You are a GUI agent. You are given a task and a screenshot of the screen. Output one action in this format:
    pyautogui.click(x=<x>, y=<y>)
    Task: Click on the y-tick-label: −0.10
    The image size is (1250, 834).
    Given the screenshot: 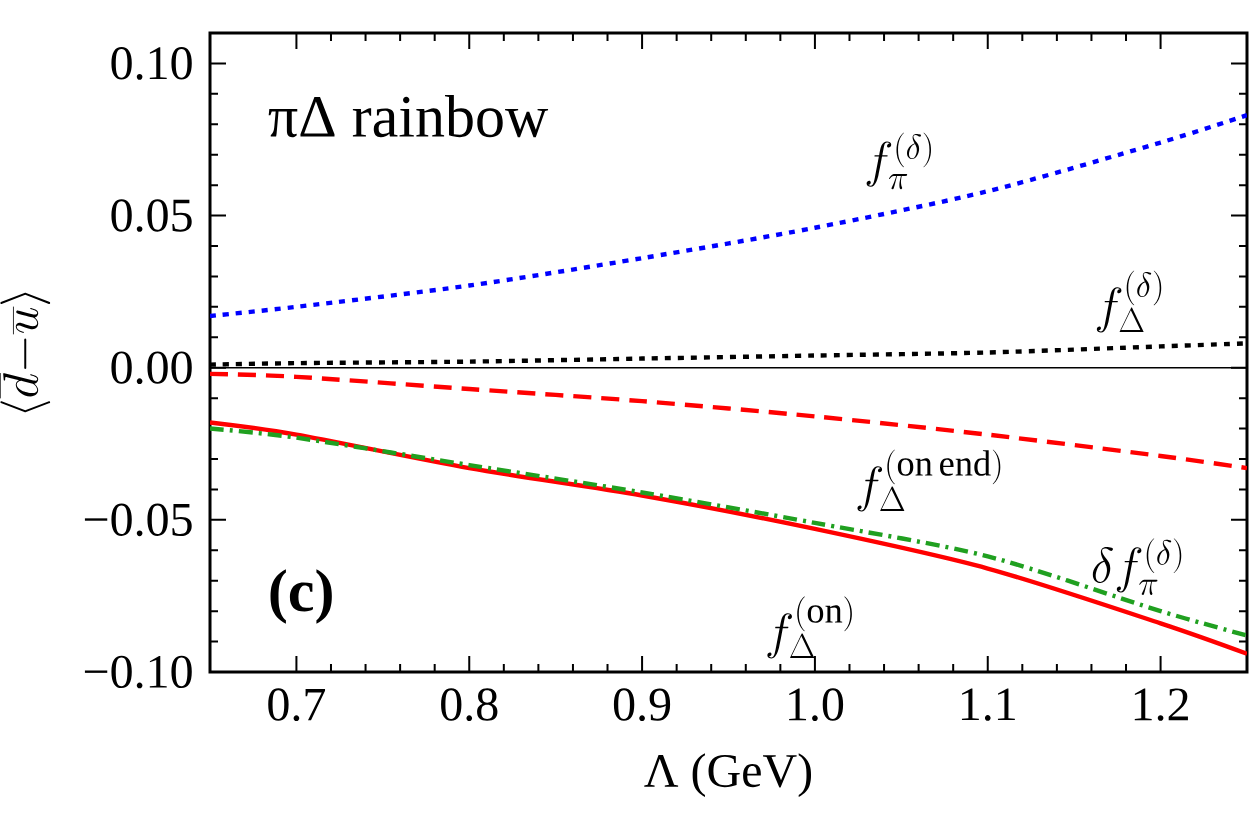 What is the action you would take?
    pyautogui.click(x=138, y=672)
    